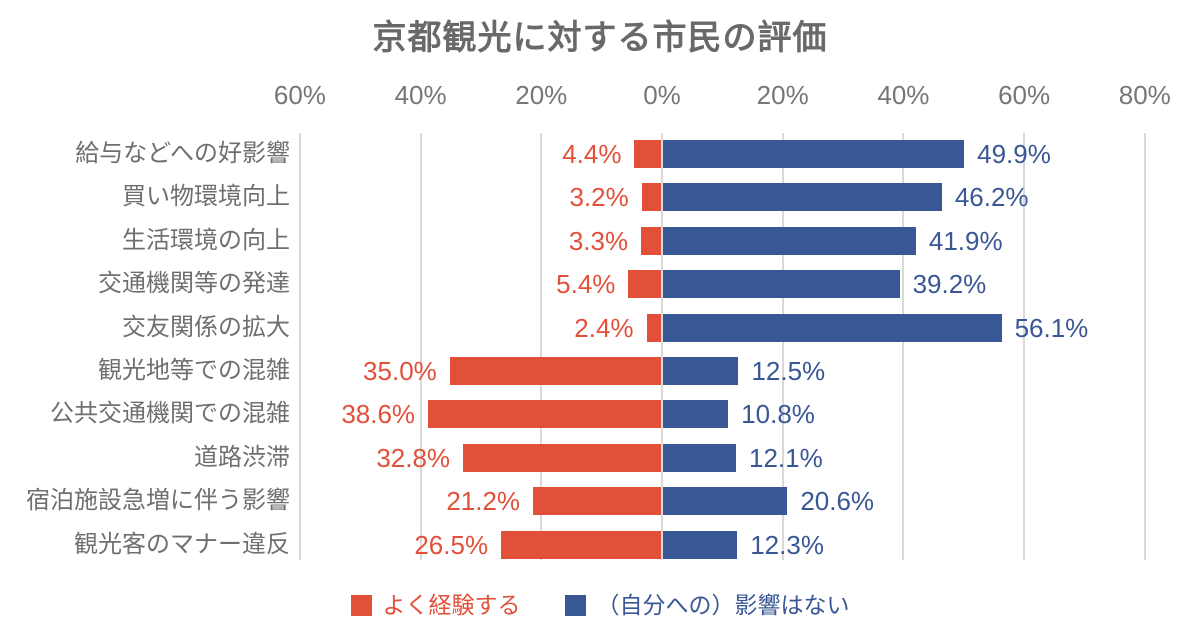  Describe the element at coordinates (586, 284) in the screenshot. I see `value-label-often-experience: 5.4%` at that location.